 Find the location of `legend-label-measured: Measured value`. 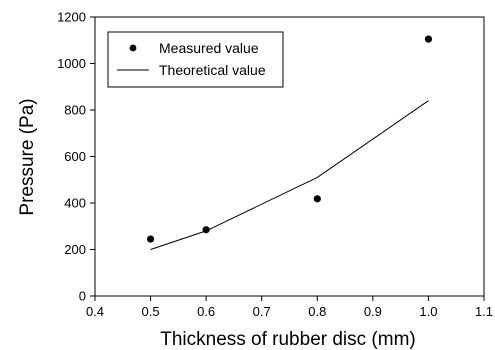

legend-label-measured: Measured value is located at coordinates (209, 48).